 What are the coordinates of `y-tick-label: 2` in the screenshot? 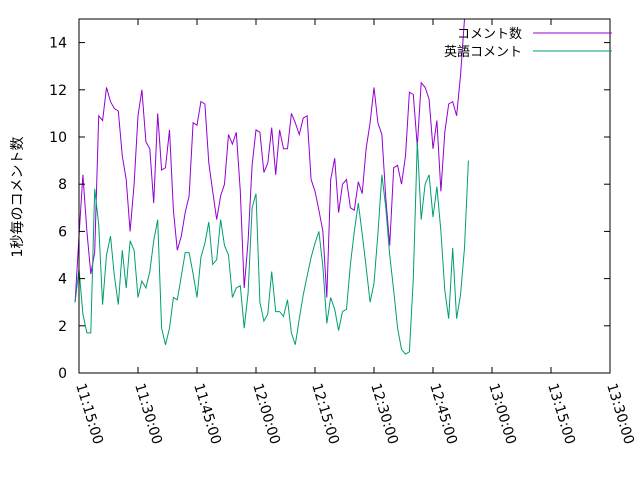 It's located at (62, 327).